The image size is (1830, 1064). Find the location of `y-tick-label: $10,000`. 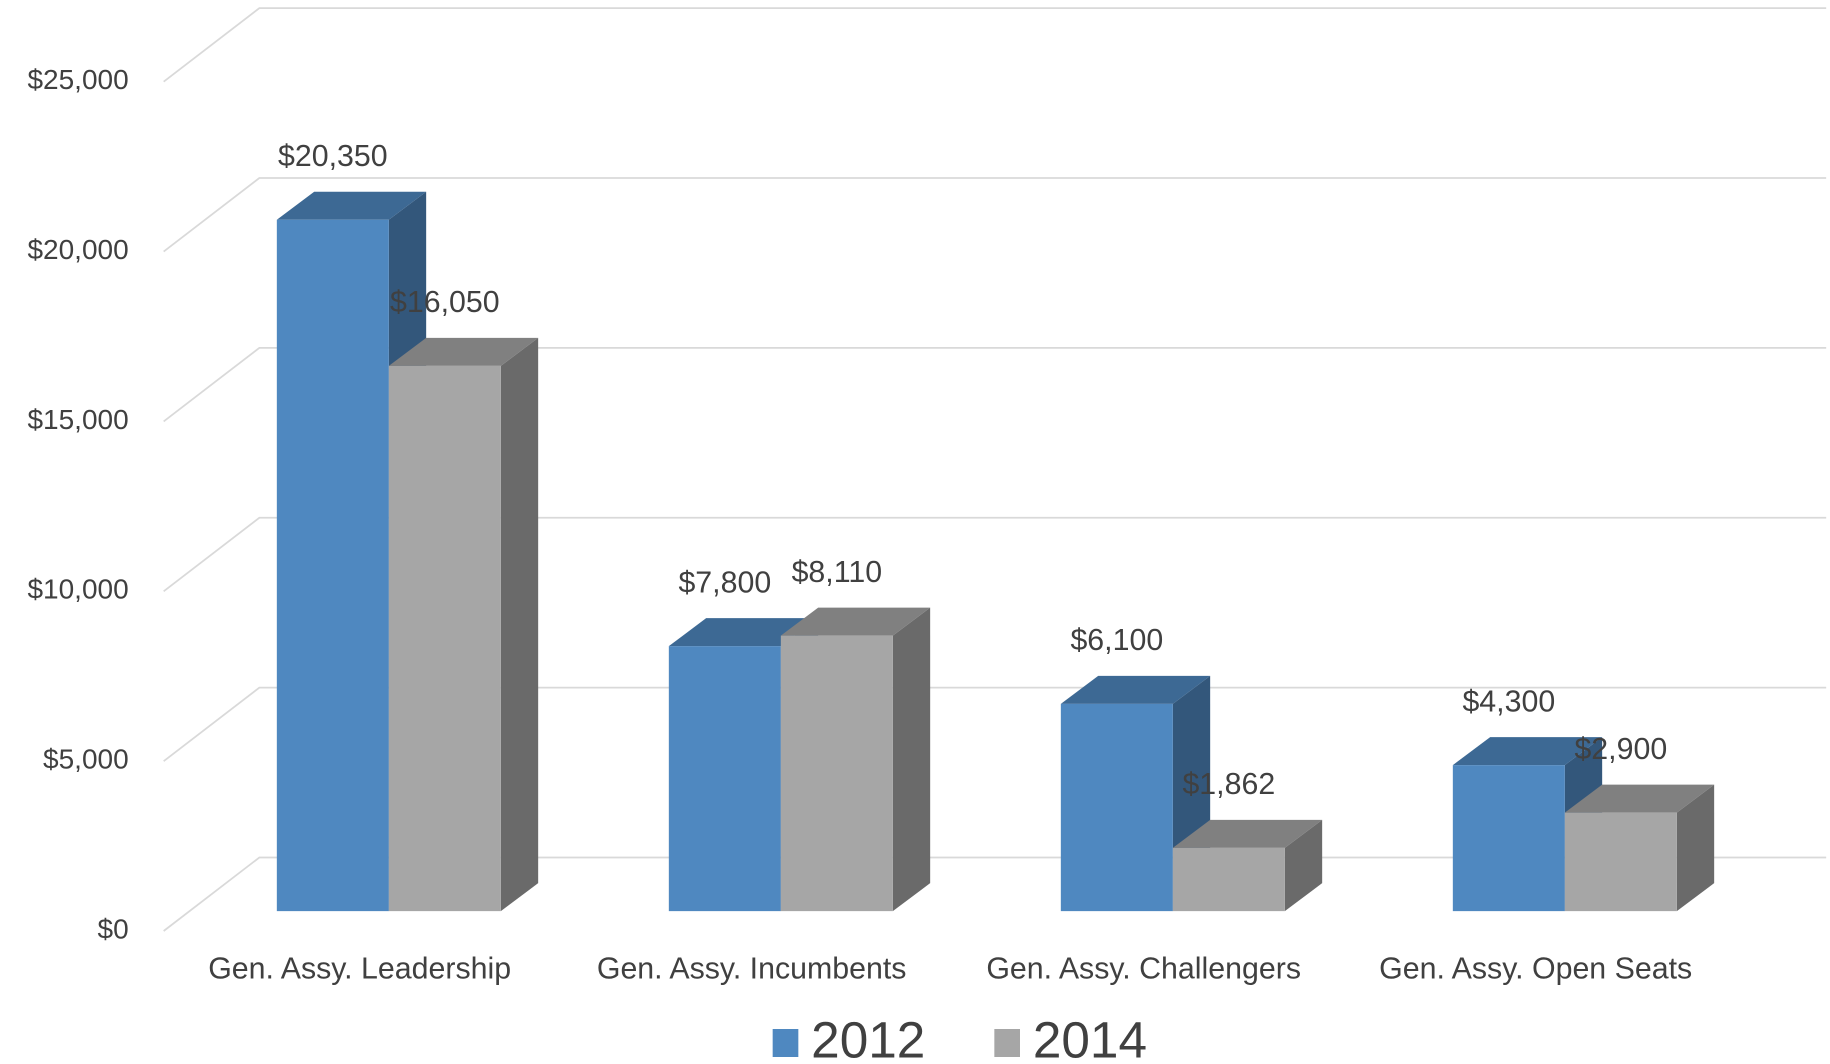

y-tick-label: $10,000 is located at coordinates (77, 589).